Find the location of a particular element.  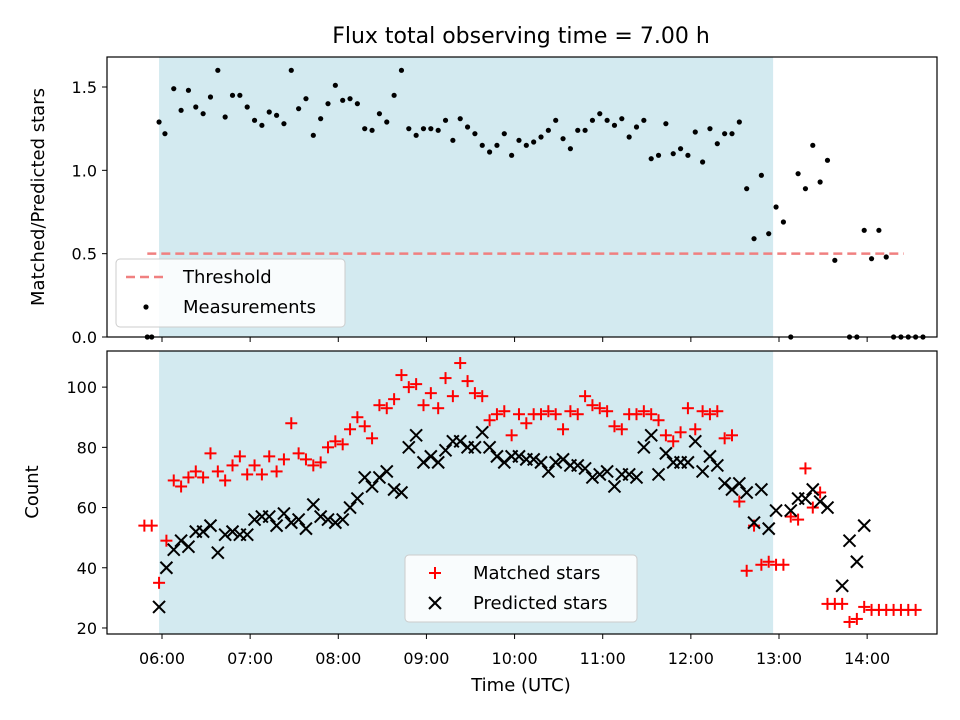

y-tick-label: 1.0 is located at coordinates (84, 170).